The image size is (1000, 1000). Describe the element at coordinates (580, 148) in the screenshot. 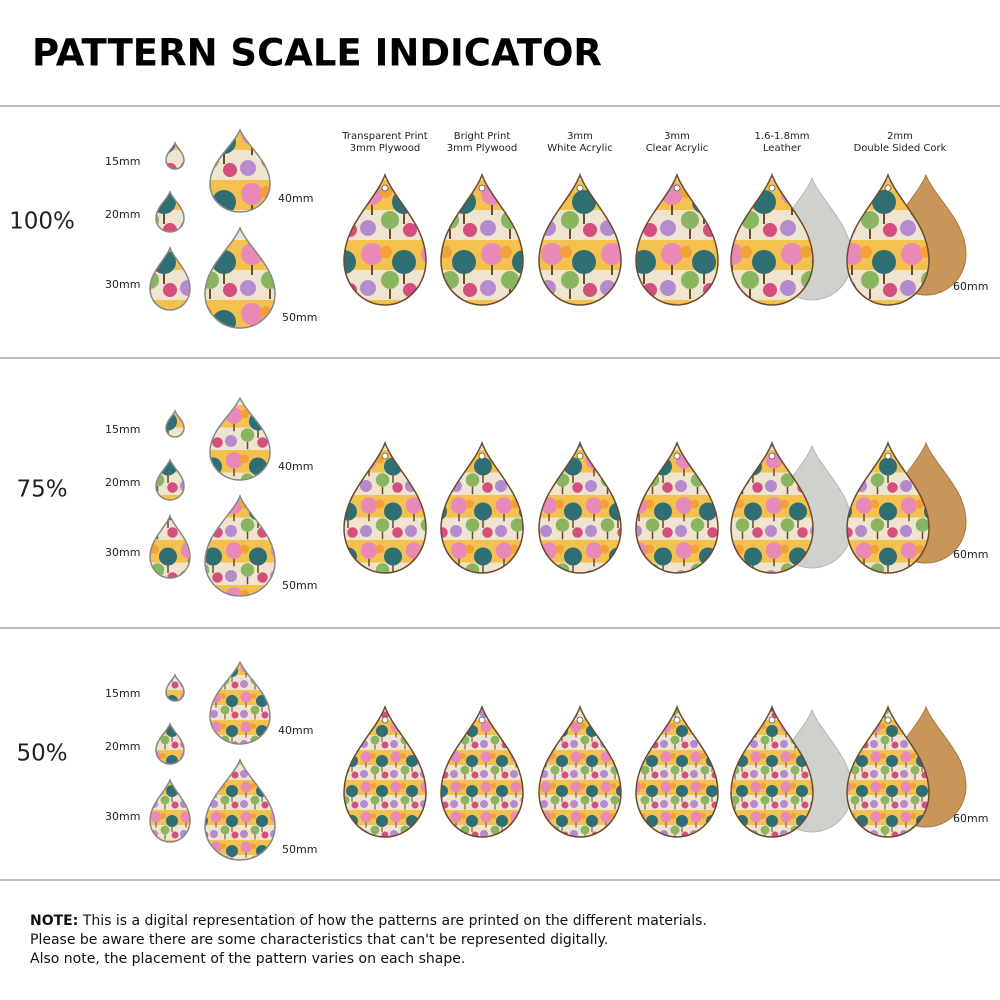

I see `material-label: White Acrylic` at that location.